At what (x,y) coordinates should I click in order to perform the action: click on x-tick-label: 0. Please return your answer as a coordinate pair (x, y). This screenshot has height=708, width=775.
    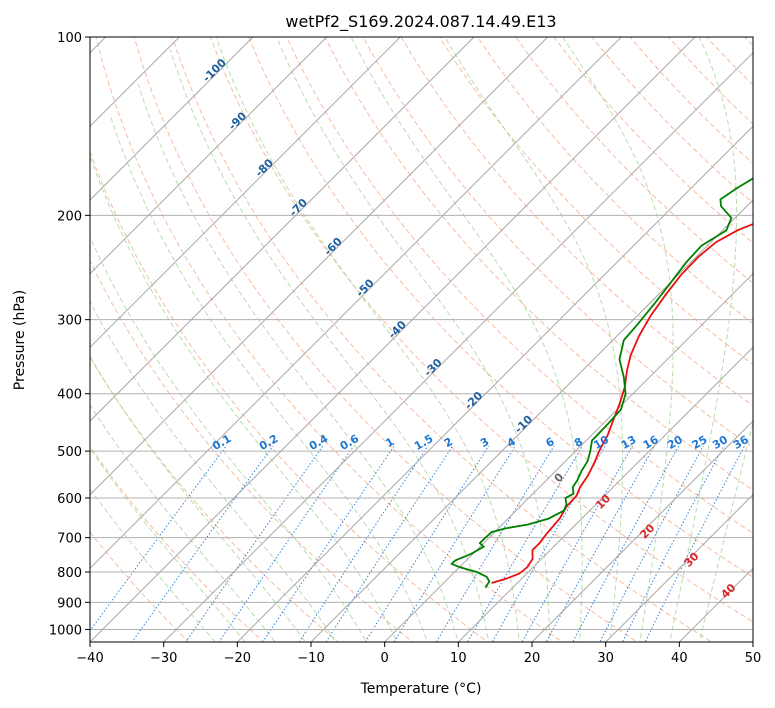
    Looking at the image, I should click on (385, 658).